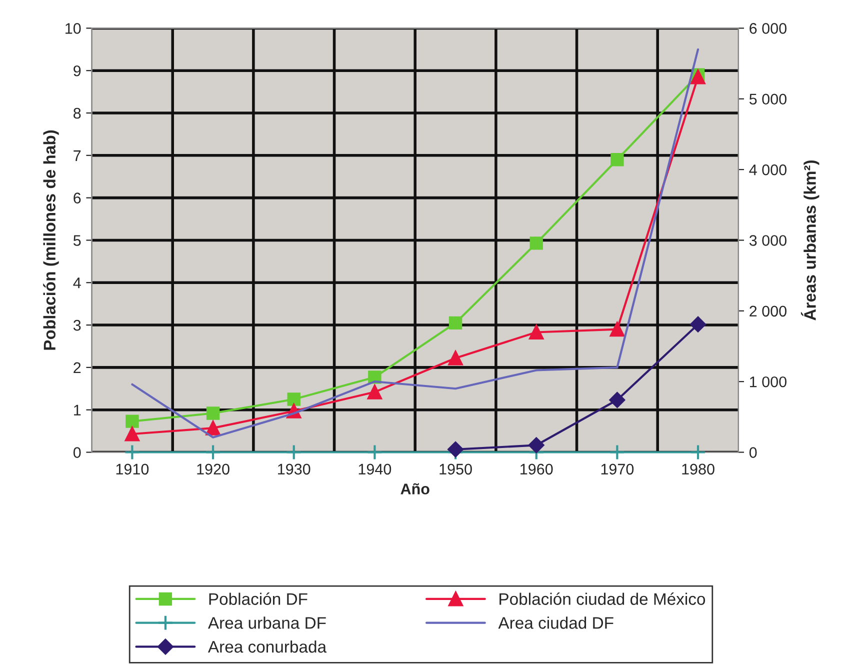  Describe the element at coordinates (77, 325) in the screenshot. I see `y-tick-label: 3` at that location.